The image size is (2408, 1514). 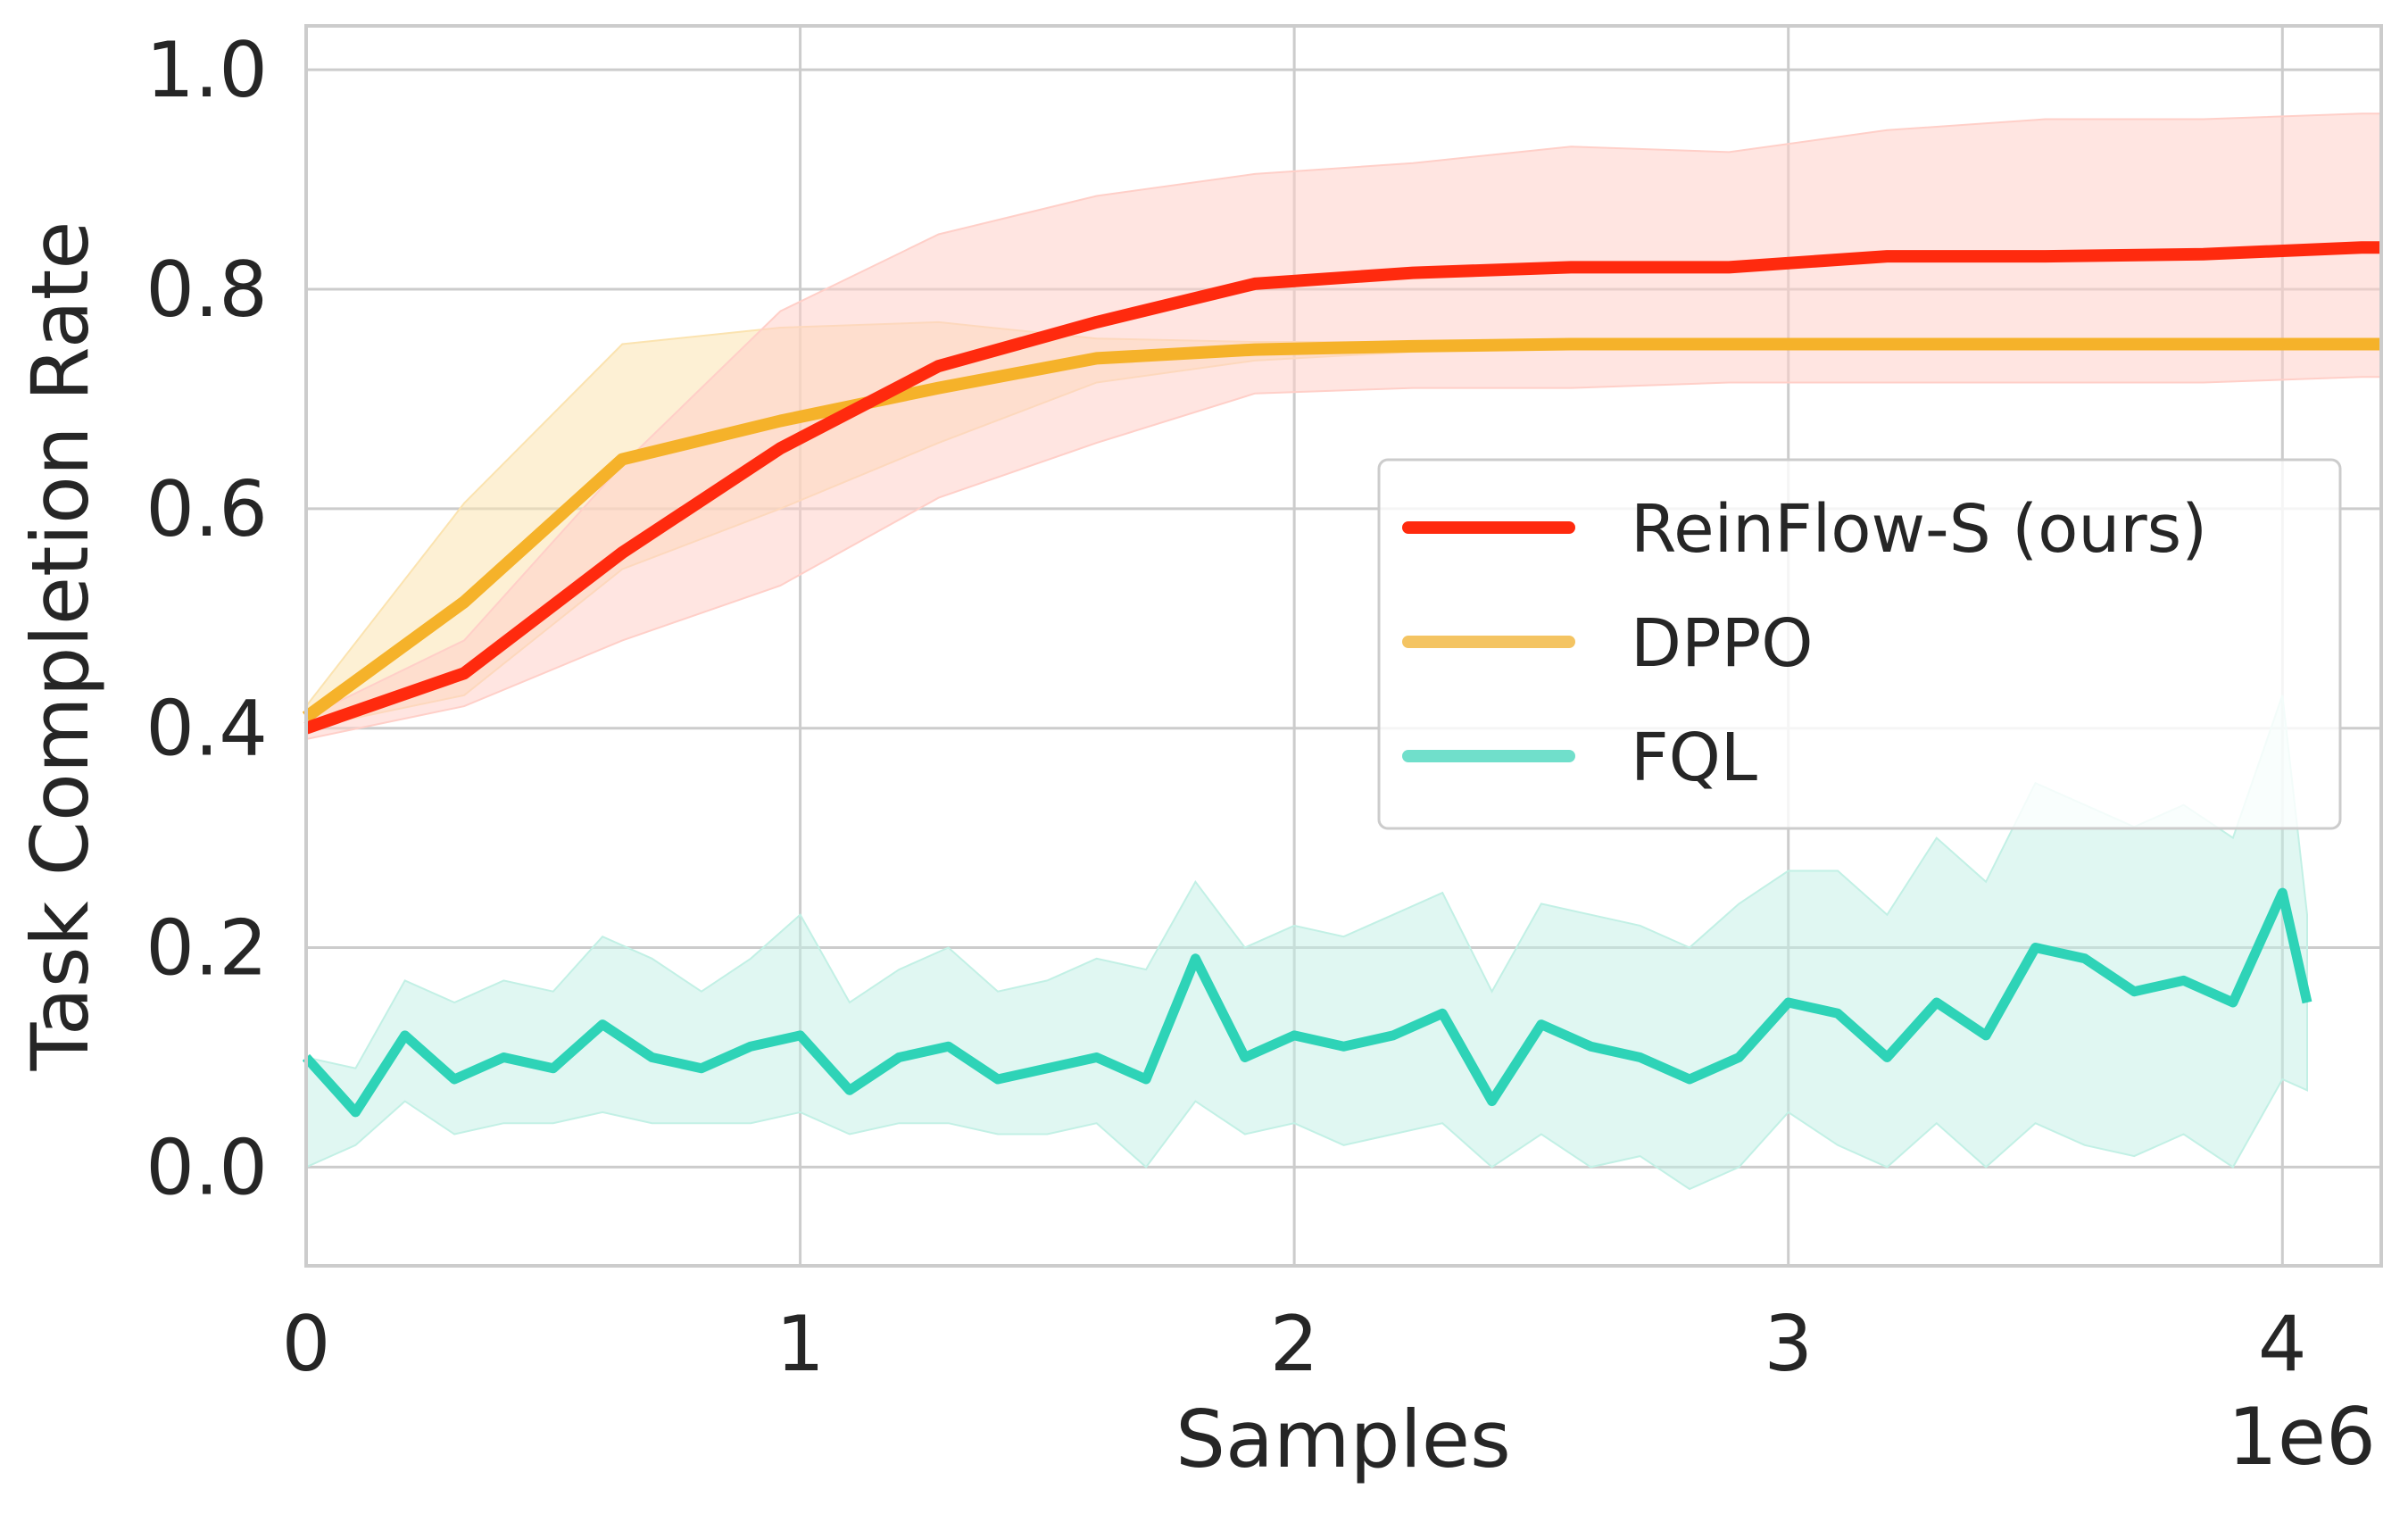 What do you see at coordinates (1294, 1344) in the screenshot?
I see `x-tick-label: 2` at bounding box center [1294, 1344].